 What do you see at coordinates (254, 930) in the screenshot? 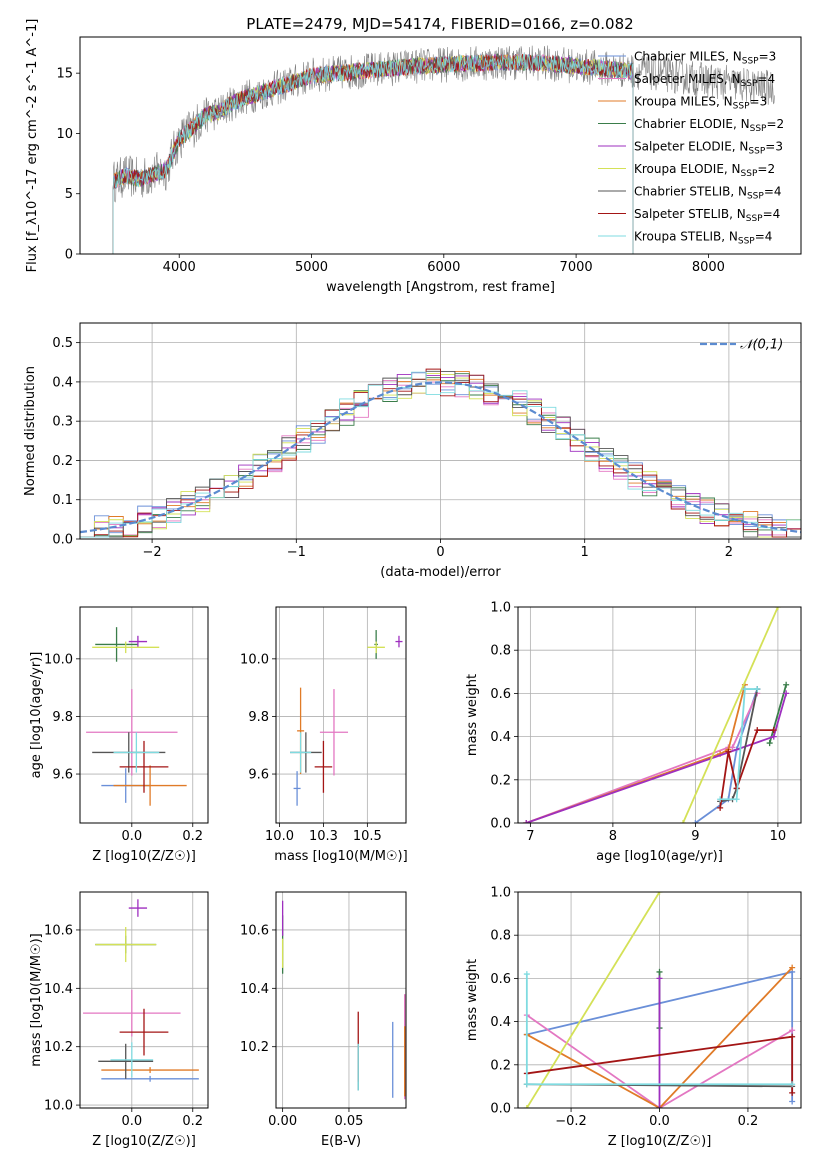
I see `y-tick-label: 10.6` at bounding box center [254, 930].